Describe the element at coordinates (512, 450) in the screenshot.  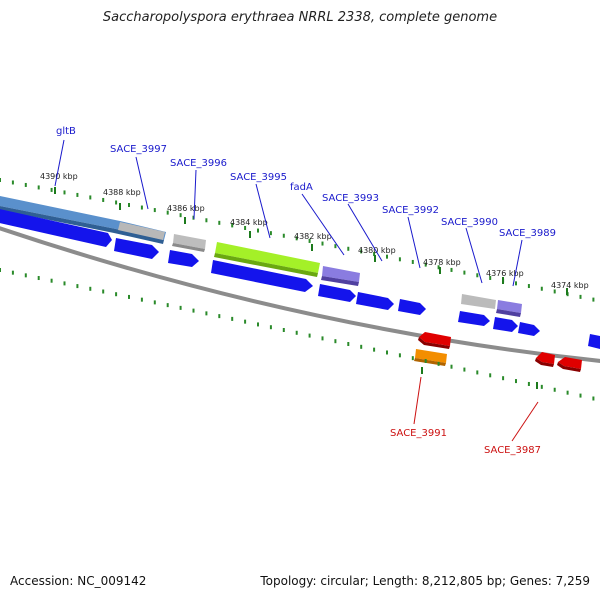
I see `label-sace3987: SACE_3987` at that location.